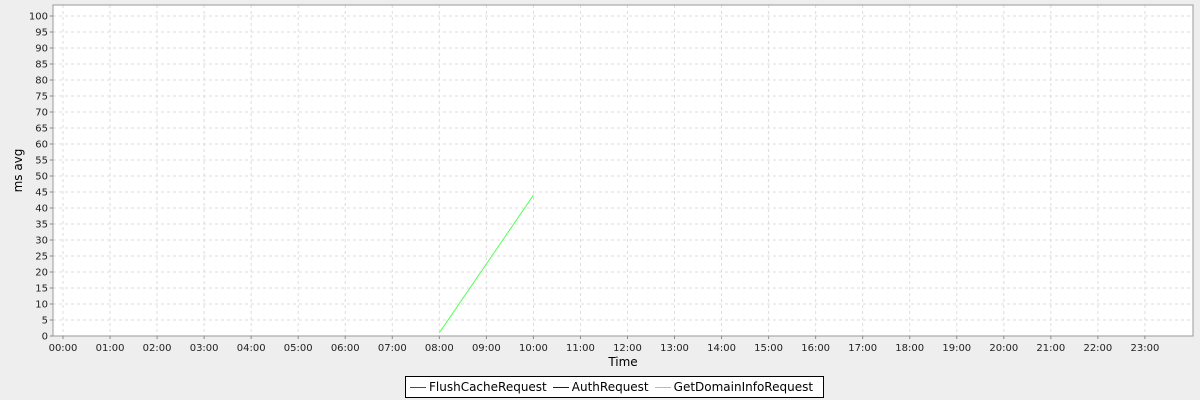  I want to click on y-tick-label: 95, so click(41, 33).